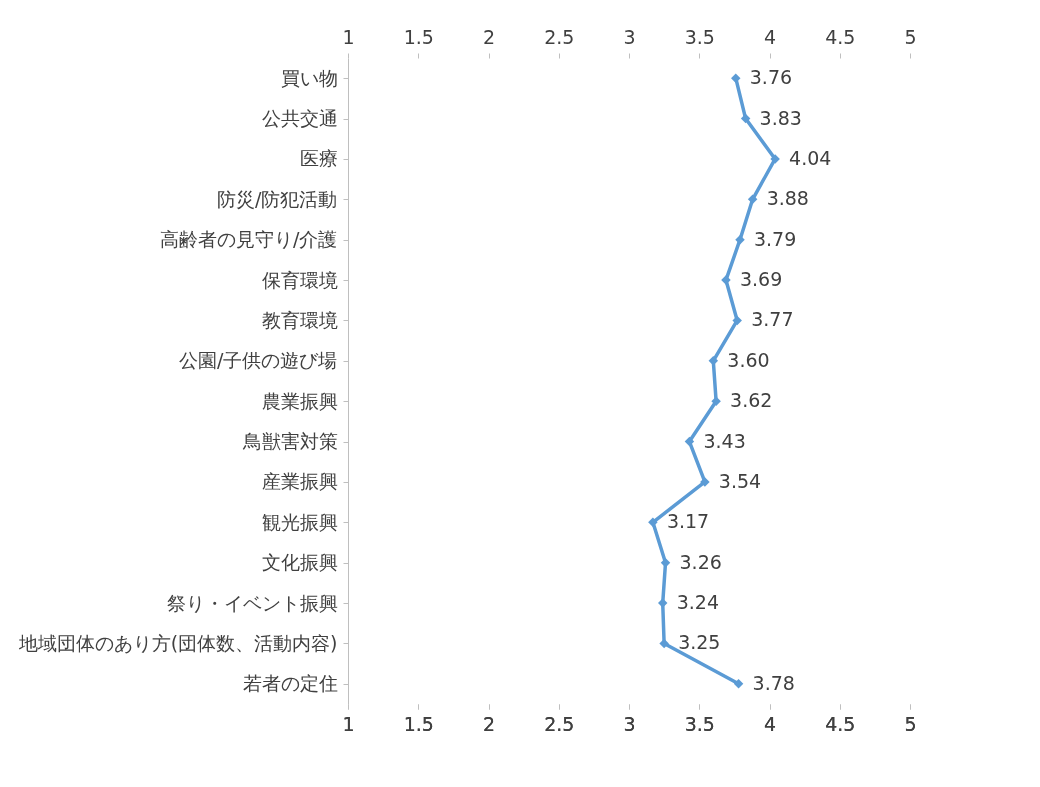 The height and width of the screenshot is (787, 1040). What do you see at coordinates (840, 723) in the screenshot?
I see `x-tick-label: 4.5` at bounding box center [840, 723].